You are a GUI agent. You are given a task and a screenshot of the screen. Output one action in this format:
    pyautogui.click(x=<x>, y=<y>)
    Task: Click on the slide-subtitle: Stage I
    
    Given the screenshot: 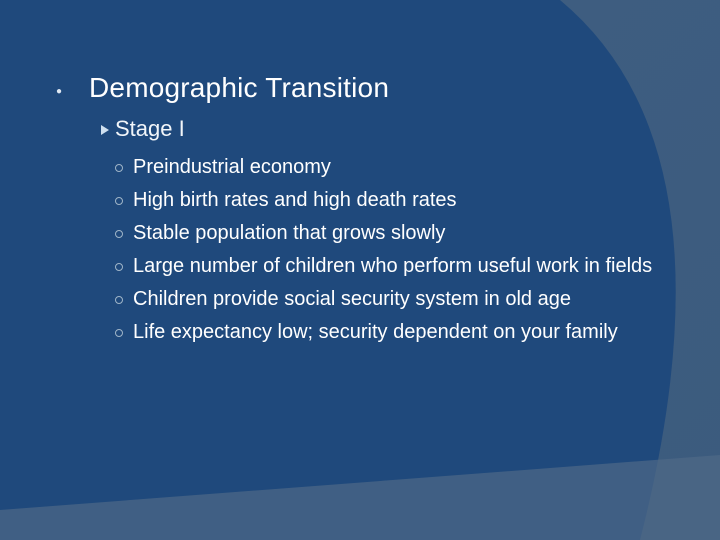 What is the action you would take?
    pyautogui.click(x=150, y=128)
    